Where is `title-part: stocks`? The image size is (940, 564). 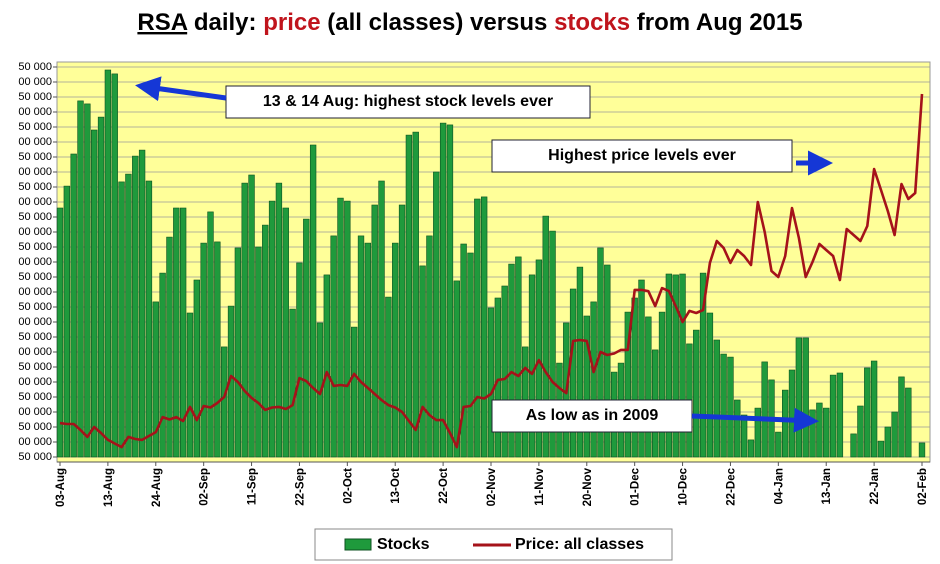
title-part: stocks is located at coordinates (592, 22).